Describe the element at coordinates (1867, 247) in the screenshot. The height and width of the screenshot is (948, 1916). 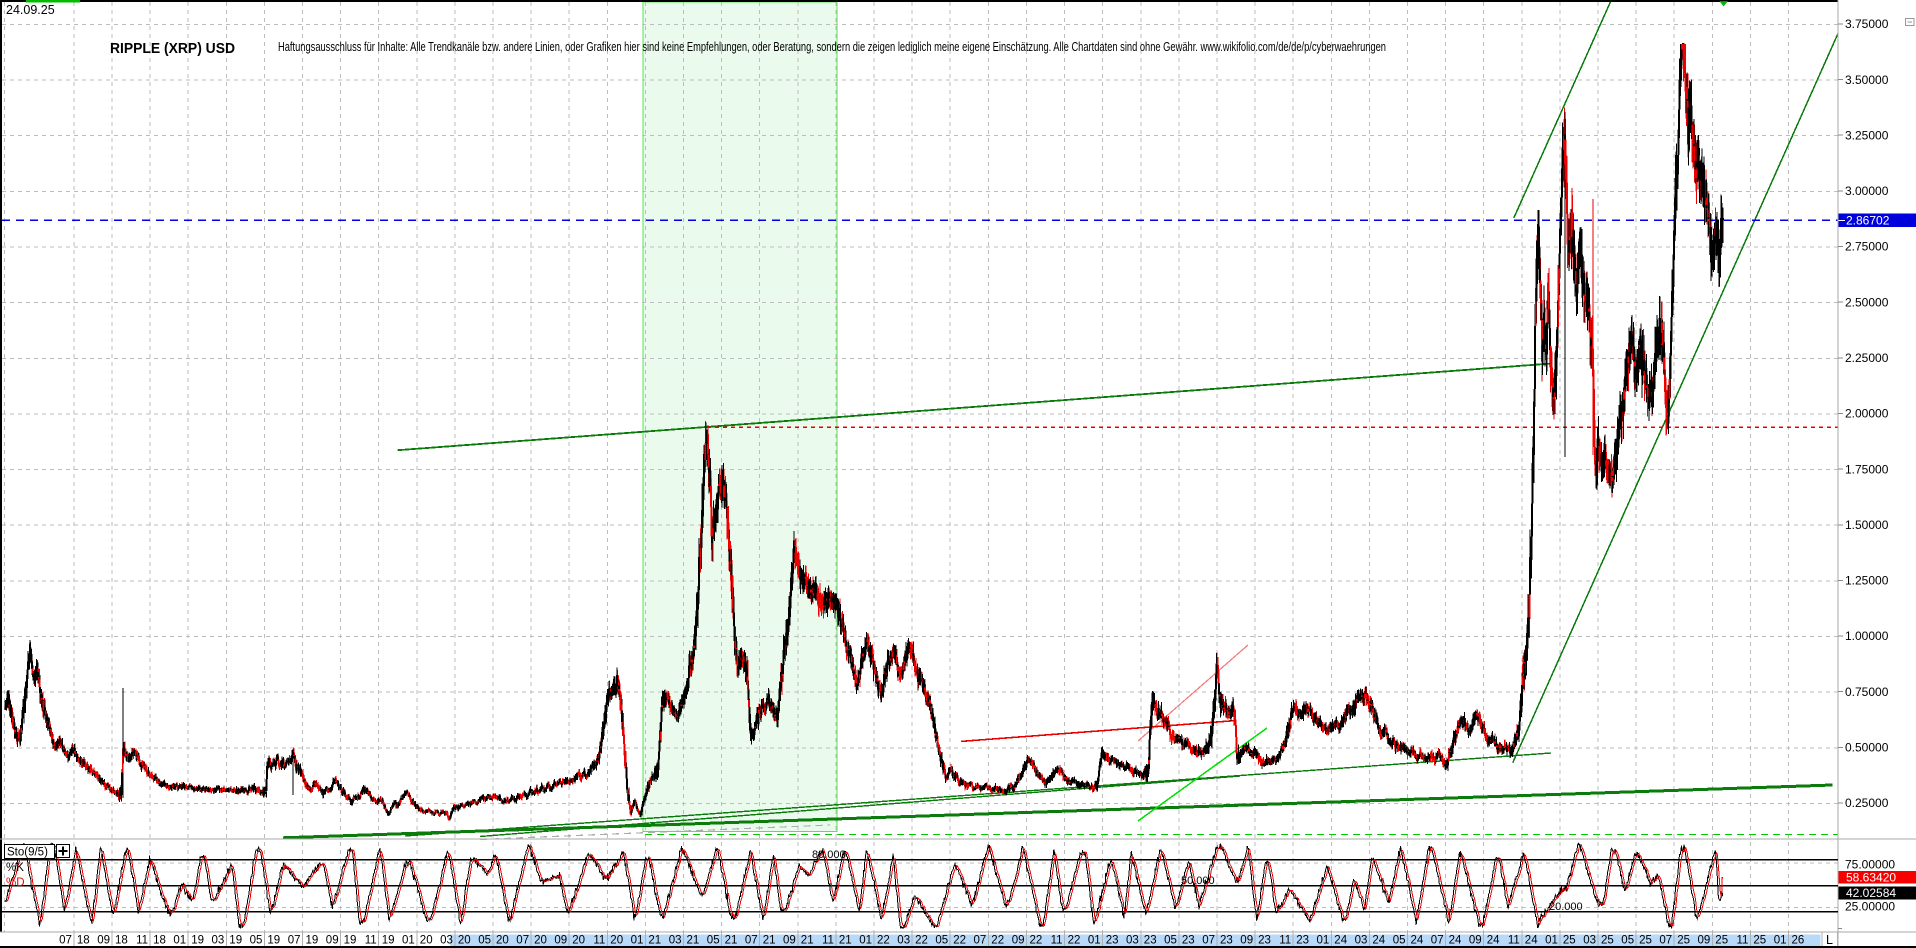
I see `svg-text: 2.75000` at that location.